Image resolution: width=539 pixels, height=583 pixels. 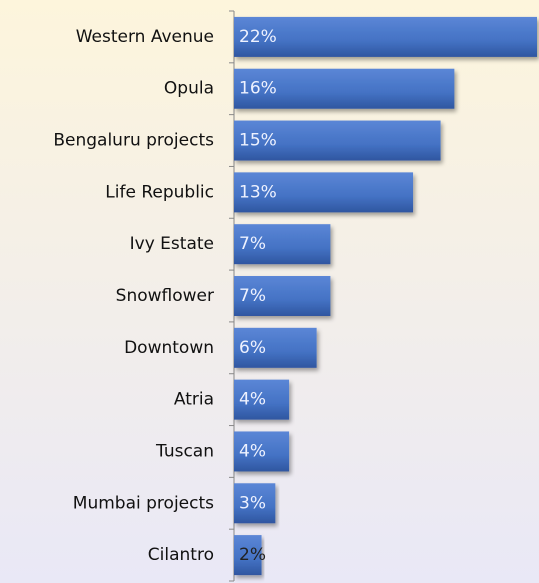 What do you see at coordinates (258, 37) in the screenshot?
I see `value-label: 22%` at bounding box center [258, 37].